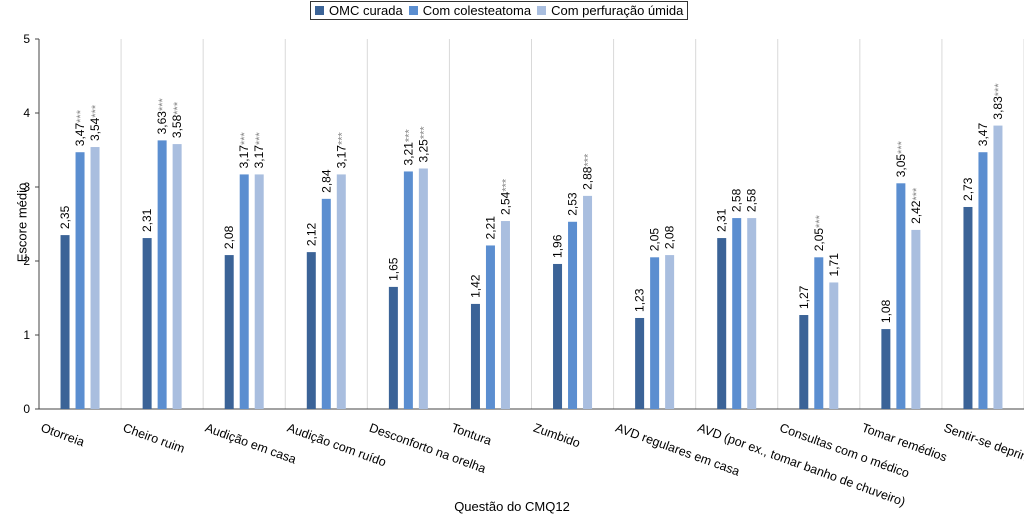 The image size is (1024, 523). I want to click on data-label: 2,12, so click(311, 234).